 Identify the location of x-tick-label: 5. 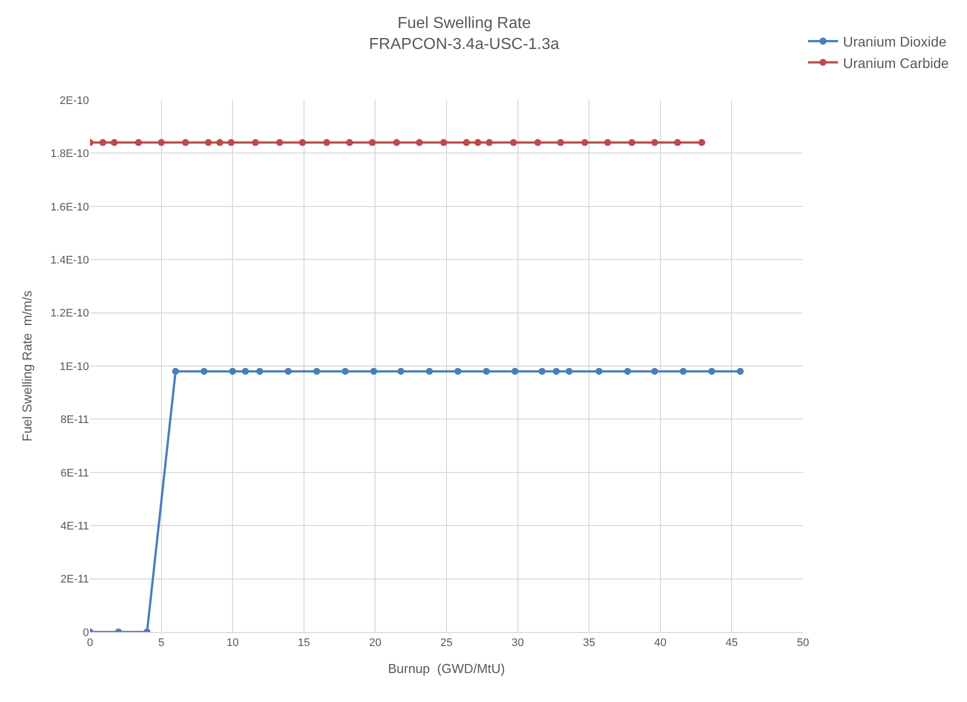
(161, 643).